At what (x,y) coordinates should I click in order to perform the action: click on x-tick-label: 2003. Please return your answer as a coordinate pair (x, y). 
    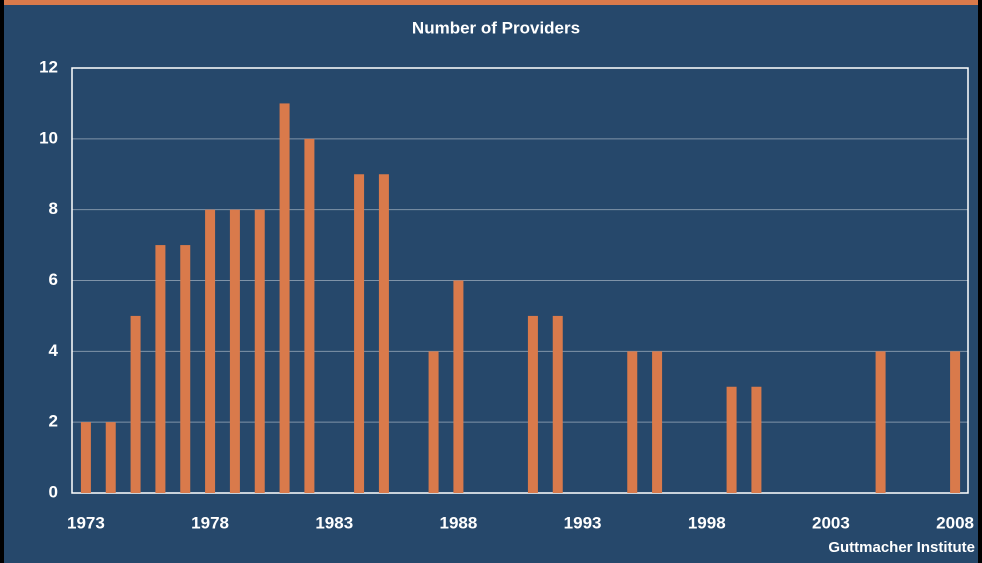
    Looking at the image, I should click on (831, 522).